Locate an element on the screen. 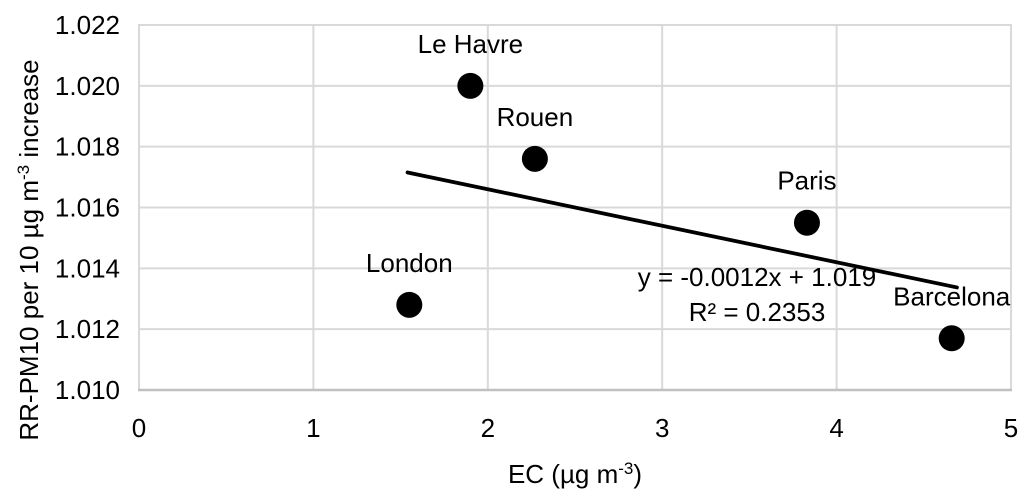 This screenshot has height=501, width=1024. data-point-paris is located at coordinates (806, 222).